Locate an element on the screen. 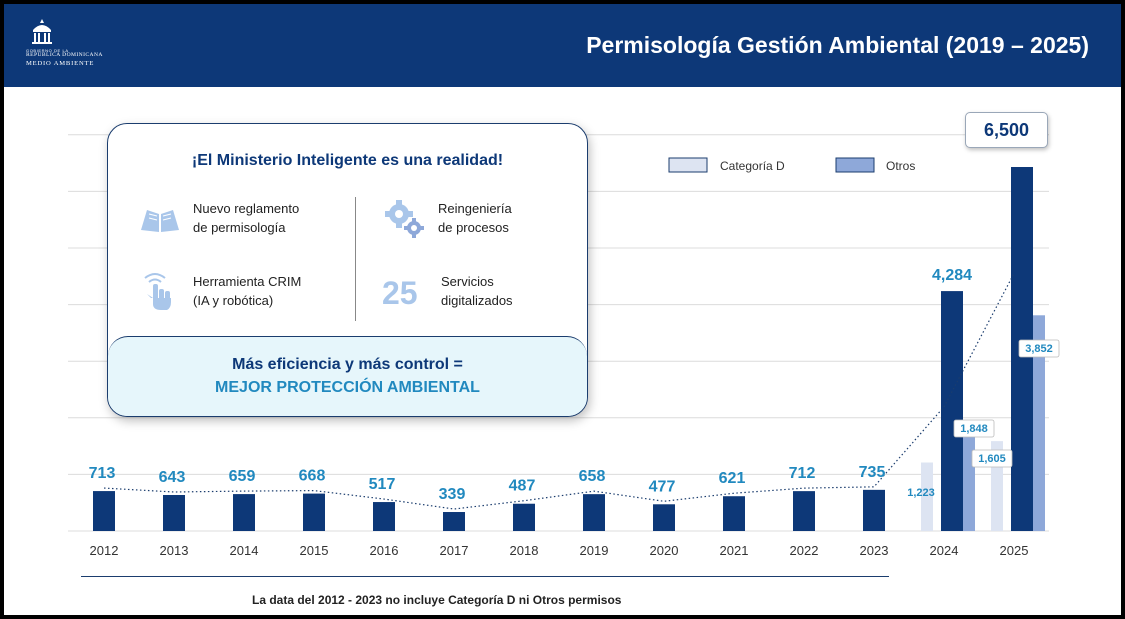 The image size is (1125, 619). value-label-2017: 339 is located at coordinates (452, 494).